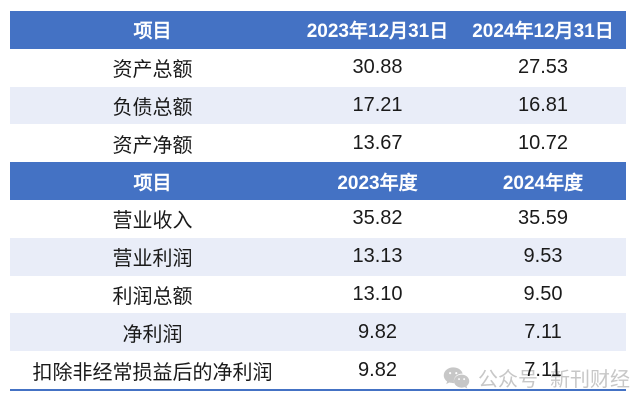 This screenshot has height=403, width=636. What do you see at coordinates (152, 259) in the screenshot?
I see `row-label: 营业利润` at bounding box center [152, 259].